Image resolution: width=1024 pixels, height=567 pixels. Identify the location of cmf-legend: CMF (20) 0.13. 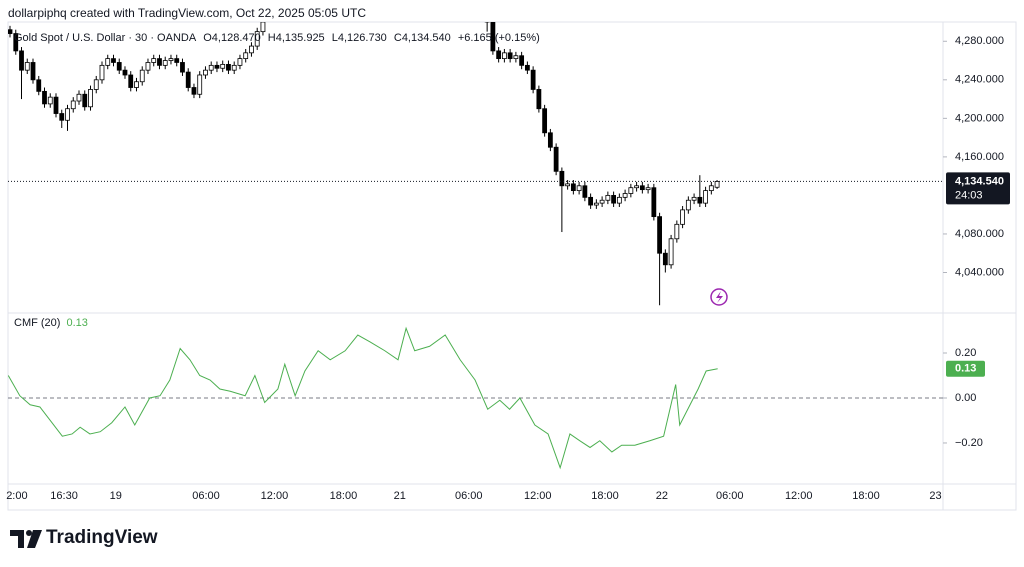
(51, 323).